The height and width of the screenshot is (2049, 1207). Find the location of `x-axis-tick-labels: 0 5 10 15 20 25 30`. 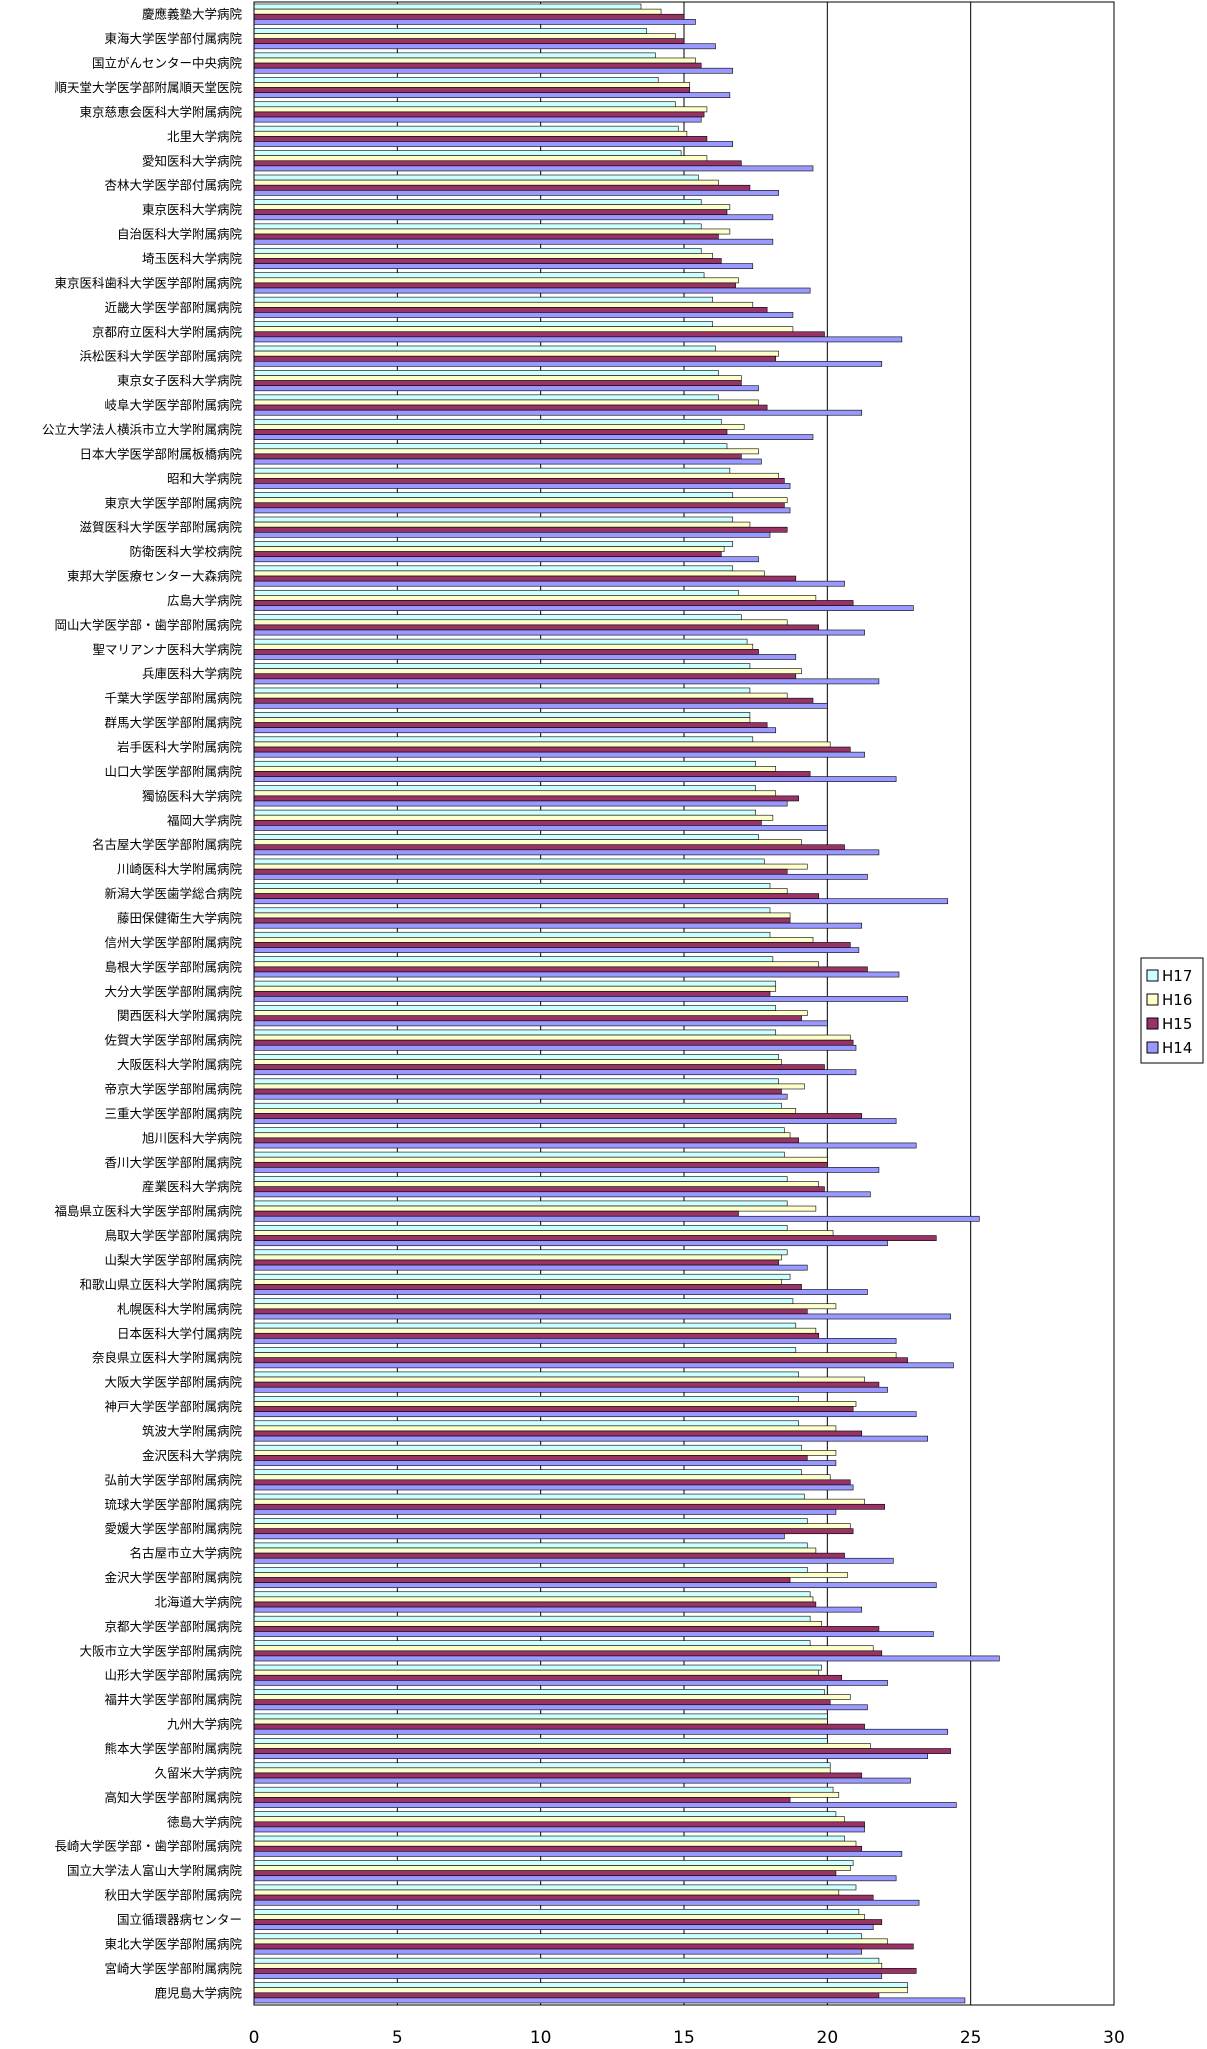

x-axis-tick-labels: 0 5 10 15 20 25 30 is located at coordinates (687, 2038).